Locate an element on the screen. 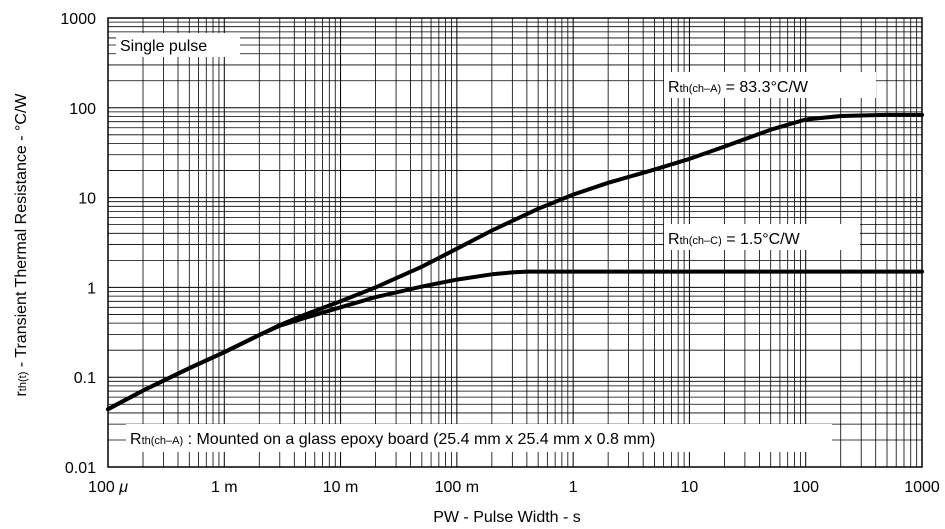 The width and height of the screenshot is (945, 529). x-tick-label-number: 1 is located at coordinates (573, 487).